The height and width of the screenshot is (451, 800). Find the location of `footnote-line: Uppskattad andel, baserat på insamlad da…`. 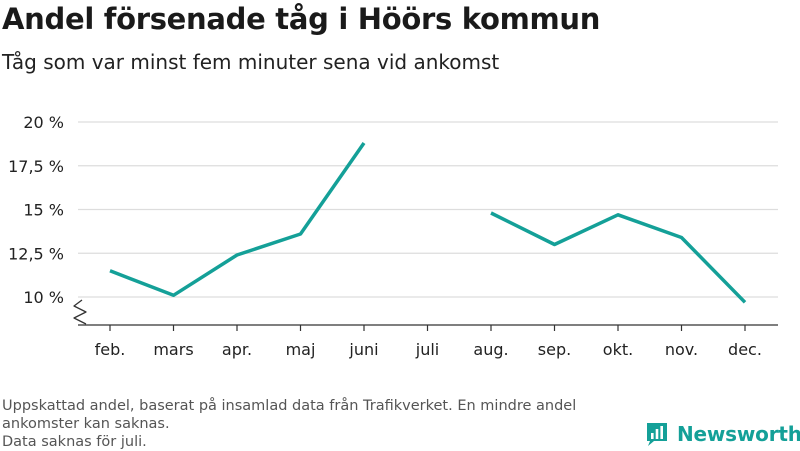

footnote-line: Uppskattad andel, baserat på insamlad da… is located at coordinates (289, 406).